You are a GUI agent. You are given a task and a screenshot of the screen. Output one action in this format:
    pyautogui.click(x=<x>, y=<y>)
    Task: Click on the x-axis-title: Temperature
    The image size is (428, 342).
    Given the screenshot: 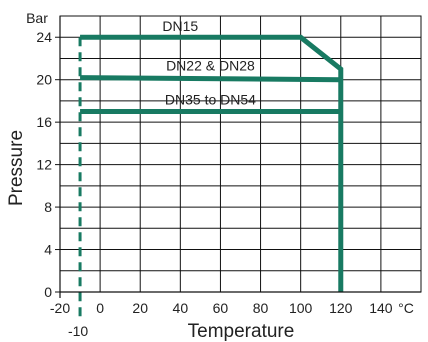 What is the action you would take?
    pyautogui.click(x=241, y=331)
    